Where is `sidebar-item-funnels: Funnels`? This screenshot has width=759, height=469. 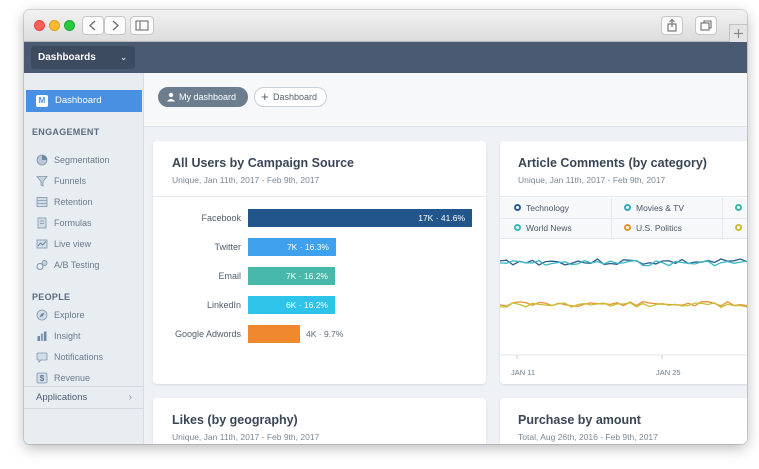
sidebar-item-funnels: Funnels is located at coordinates (61, 181).